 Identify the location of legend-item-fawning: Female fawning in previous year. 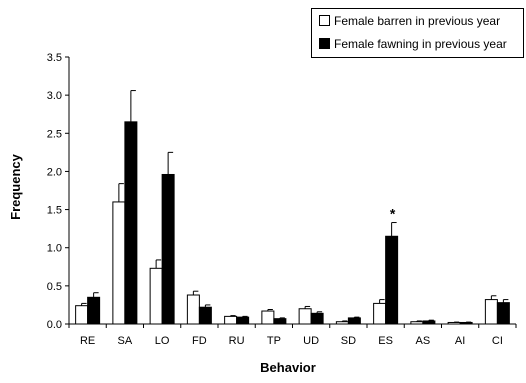
(413, 44).